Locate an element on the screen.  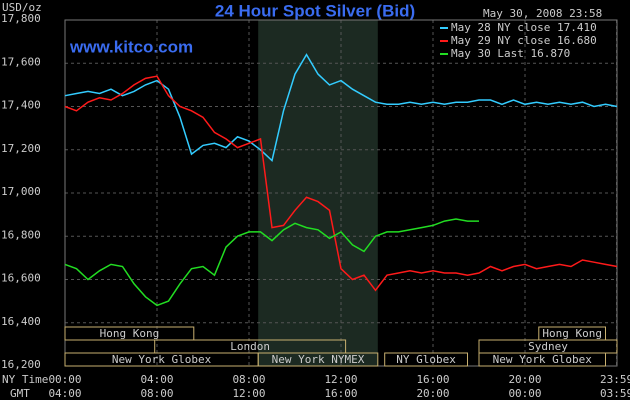
y-tick-label: 16,200 is located at coordinates (21, 364).